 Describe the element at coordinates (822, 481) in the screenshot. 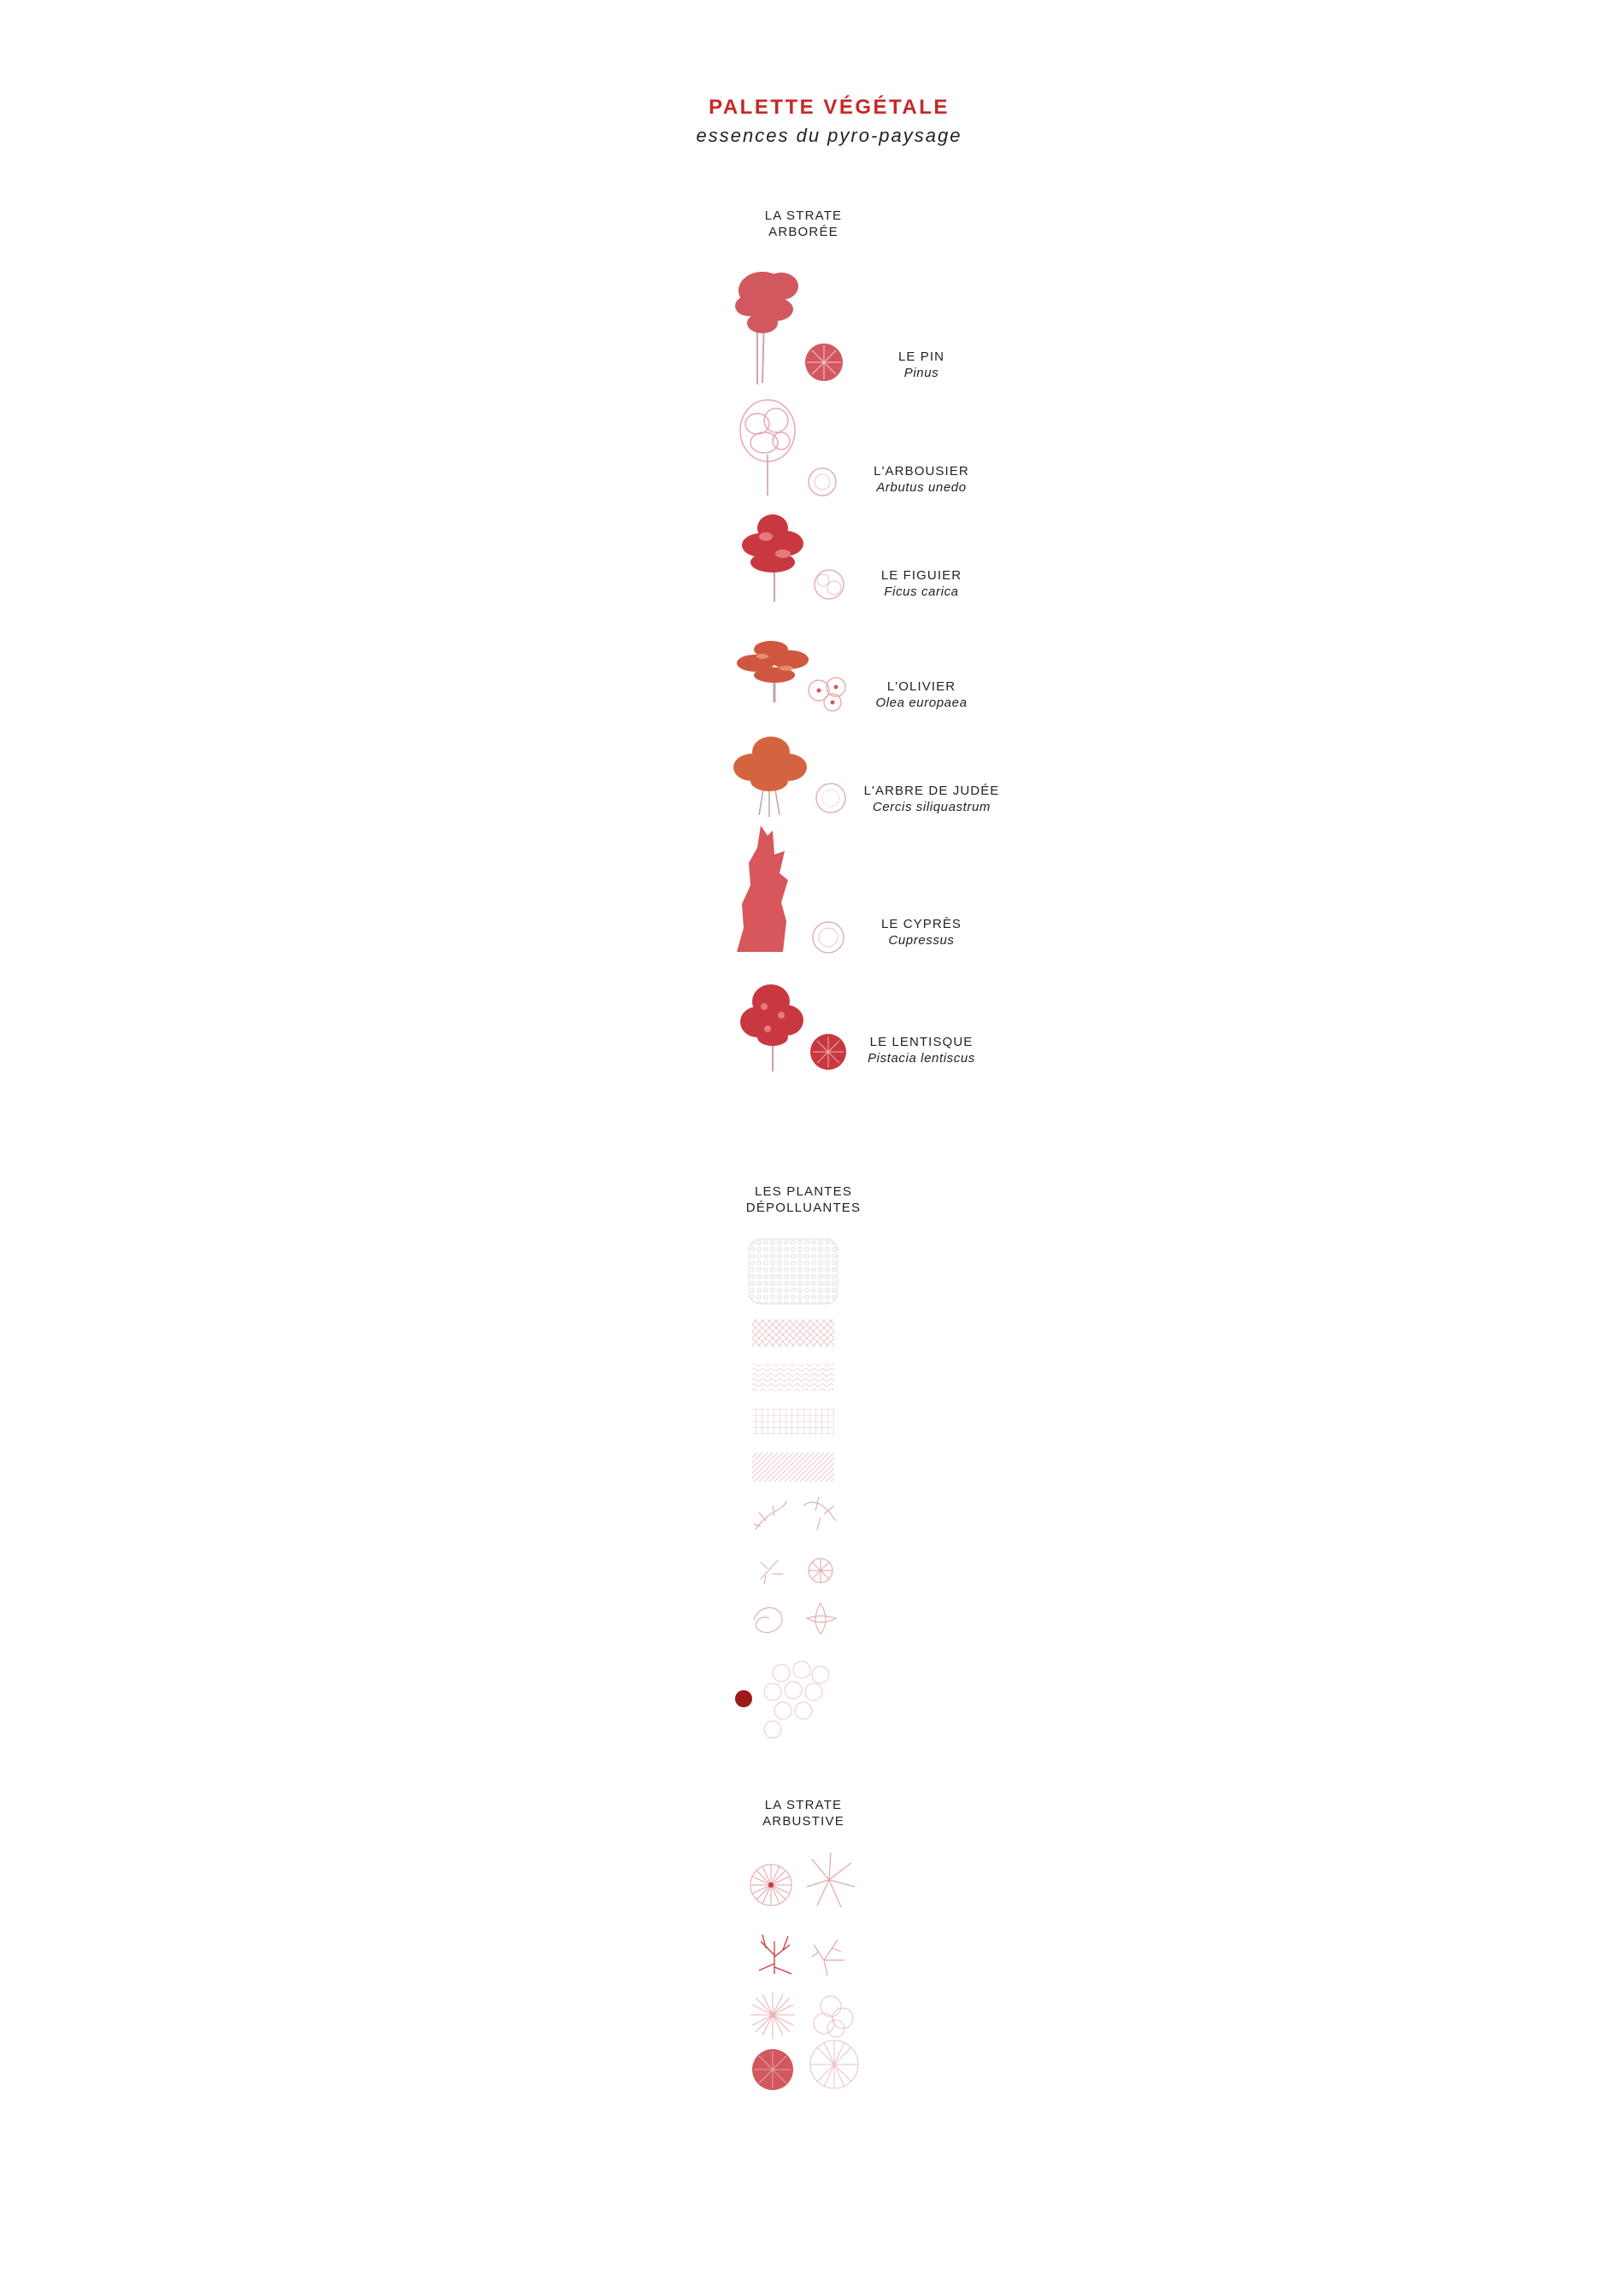

I see `strawberry-tree-plan-icon` at that location.